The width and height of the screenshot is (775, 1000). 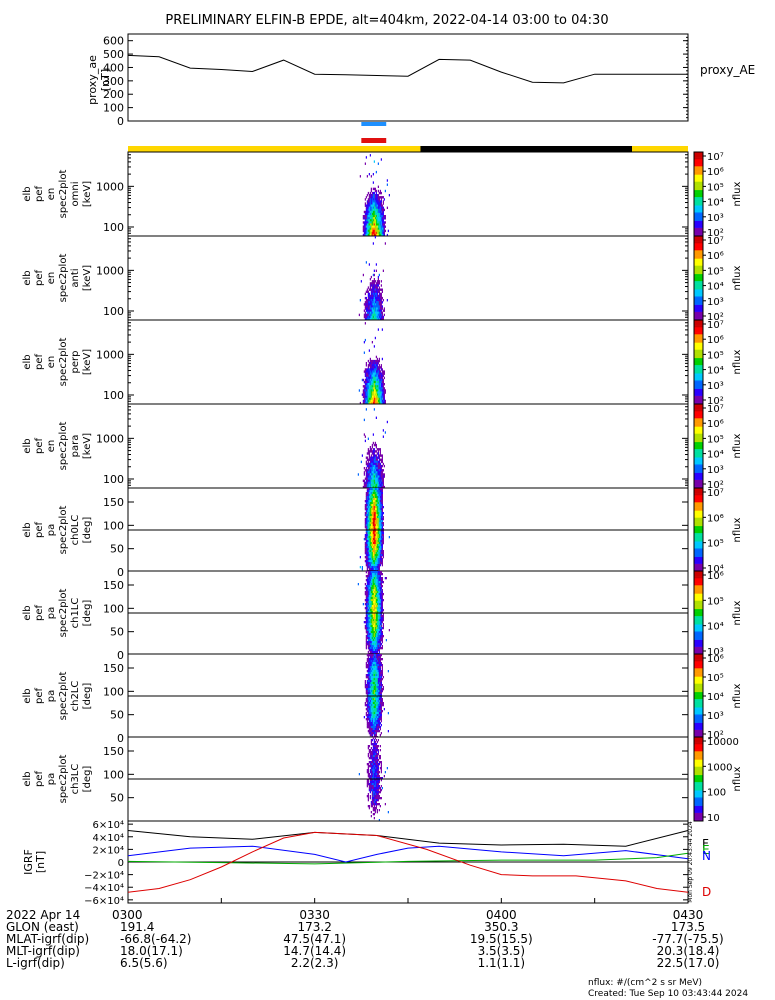 What do you see at coordinates (715, 652) in the screenshot?
I see `colorbar-tick-label: 10³` at bounding box center [715, 652].